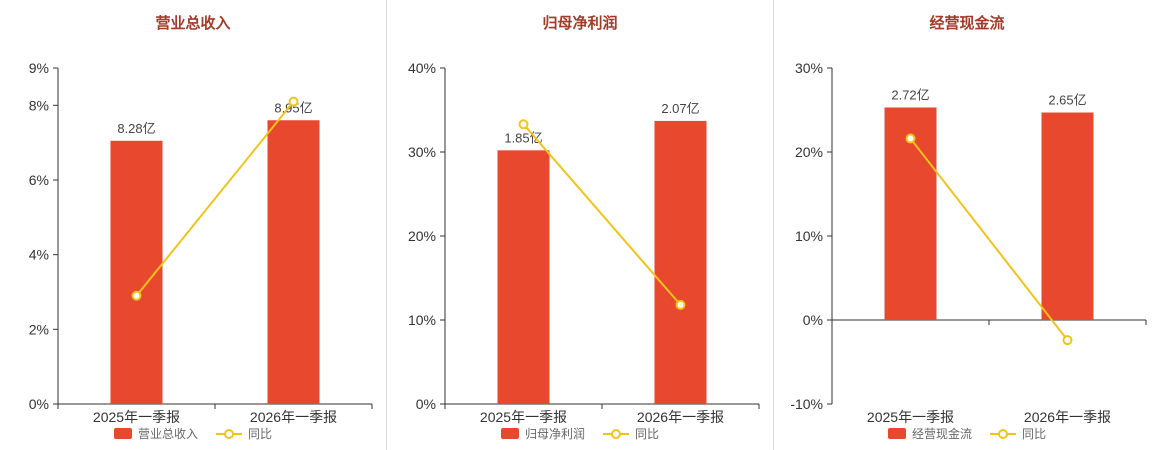  Describe the element at coordinates (967, 23) in the screenshot. I see `chart-title-cash-flow: 经营现金流` at that location.